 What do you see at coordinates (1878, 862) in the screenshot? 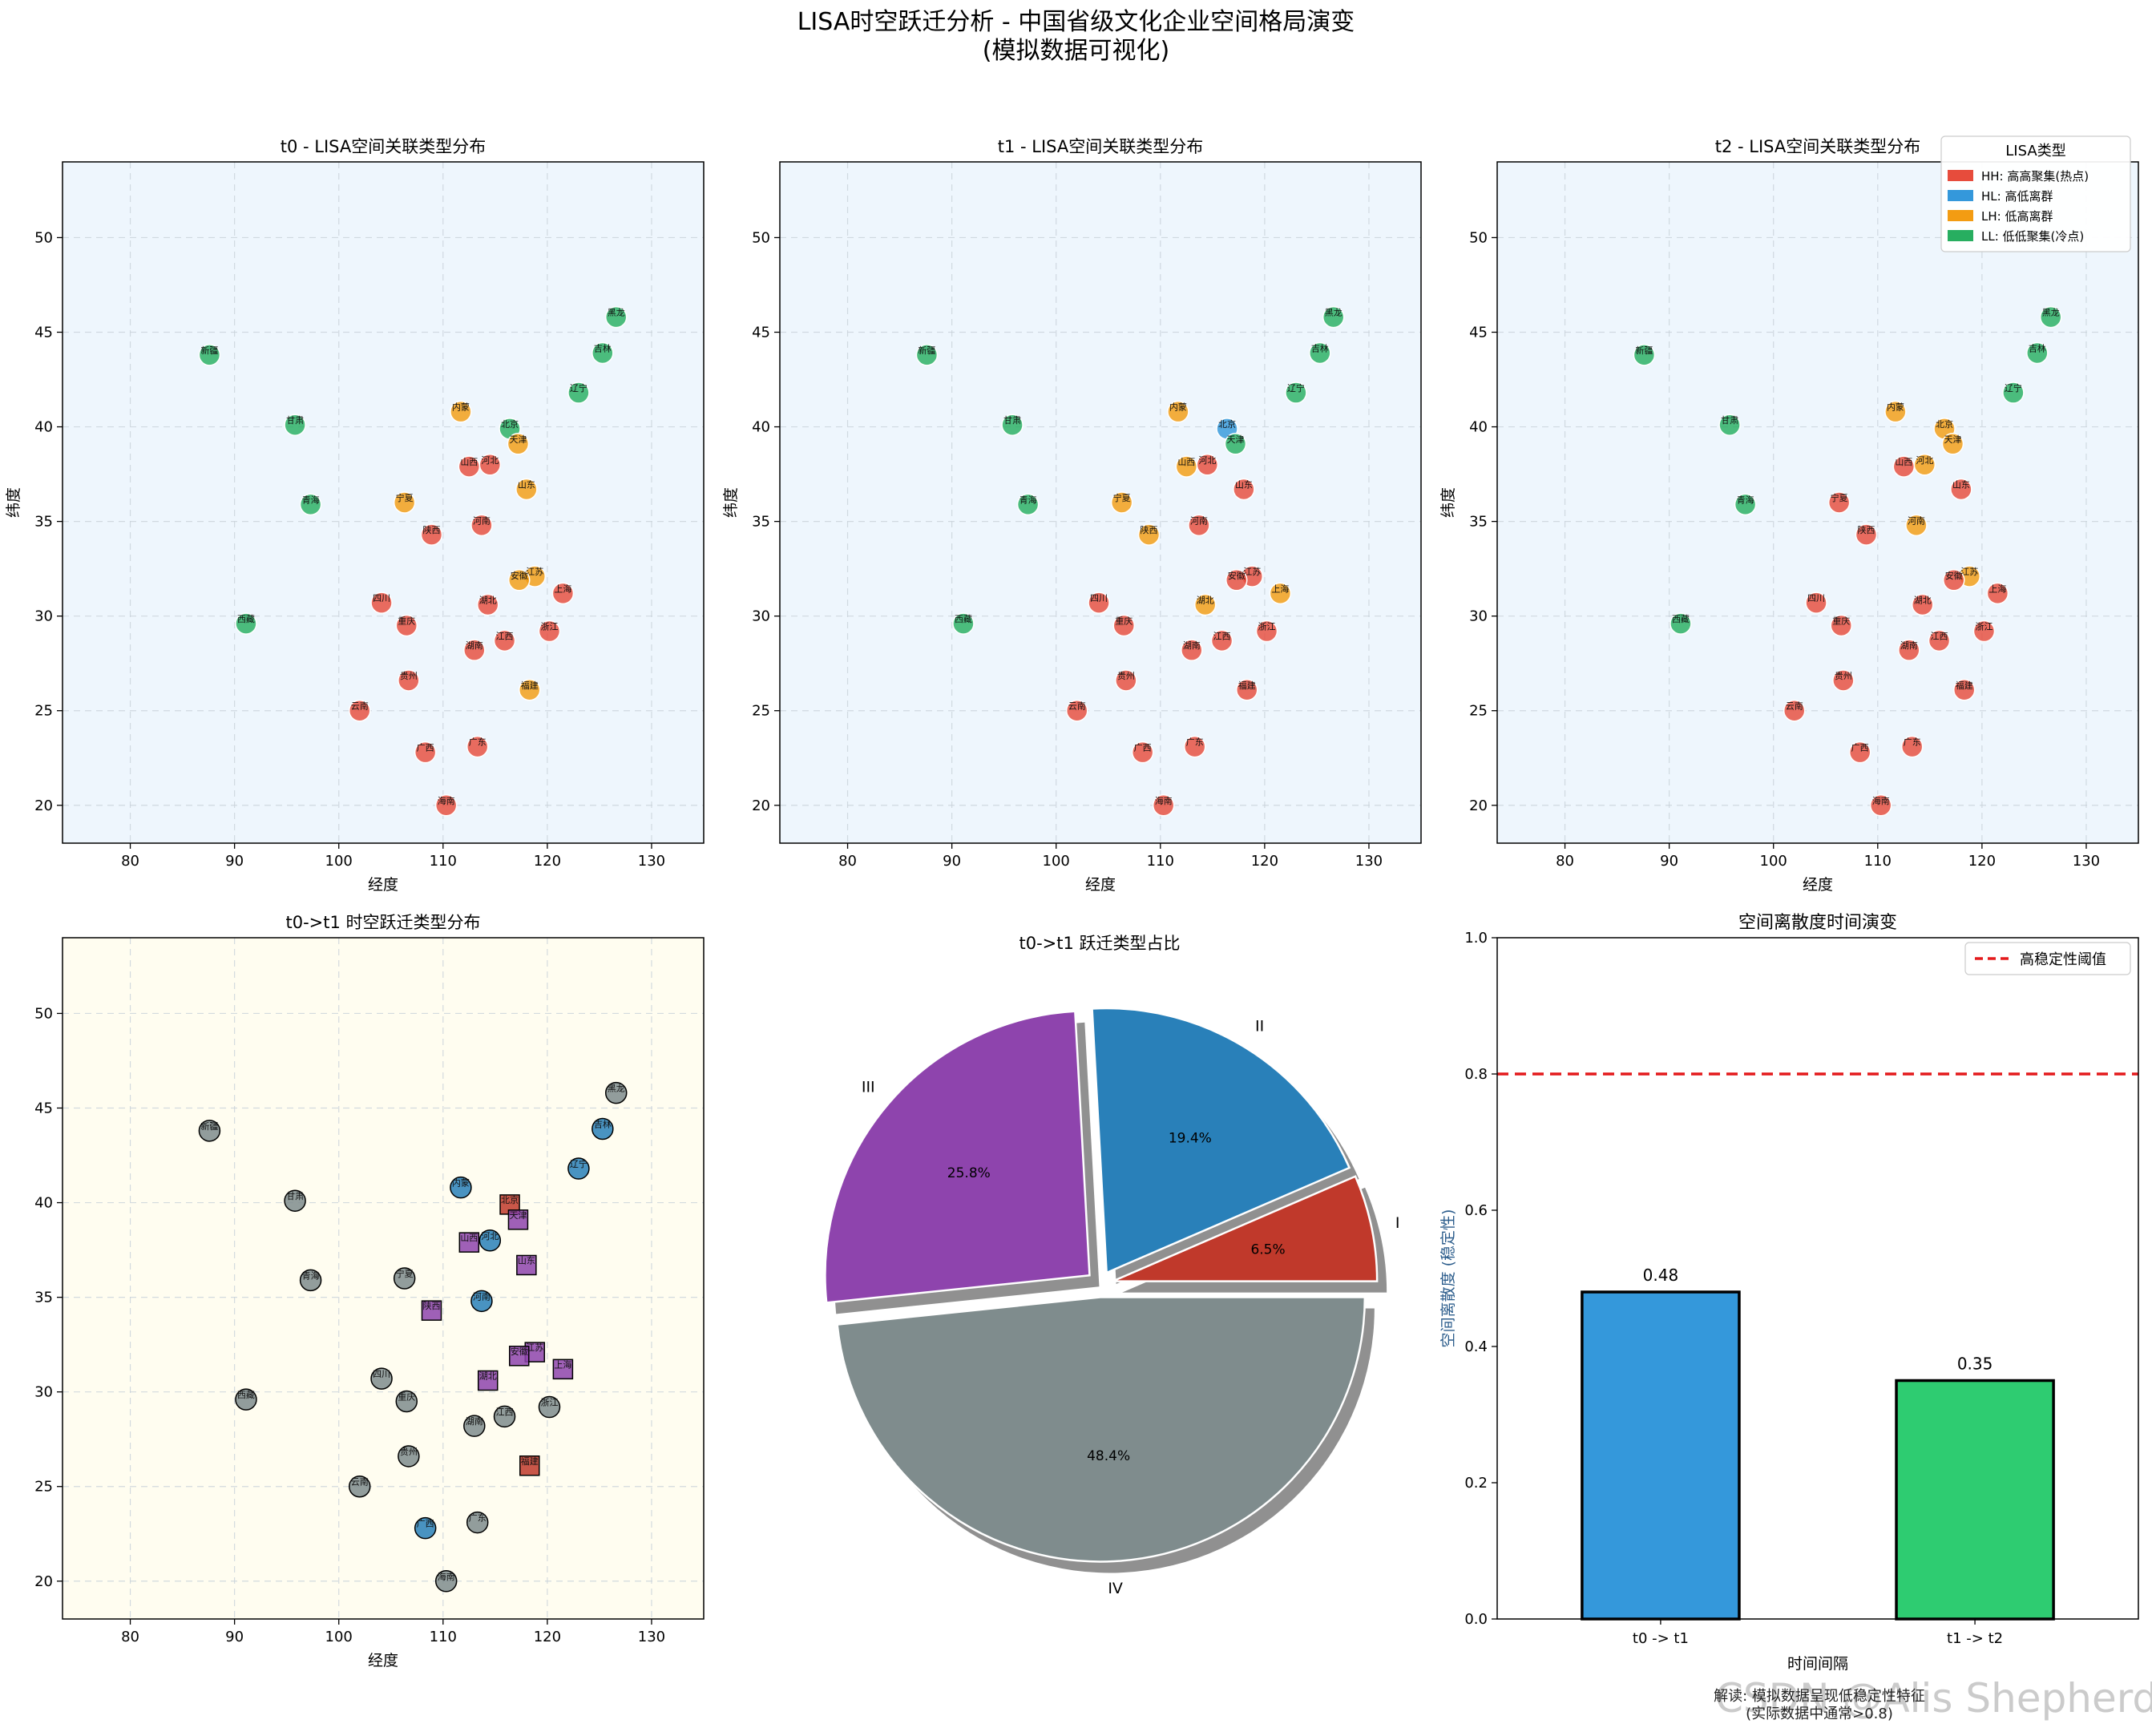
I see `x-tick-label: 110` at bounding box center [1878, 862].